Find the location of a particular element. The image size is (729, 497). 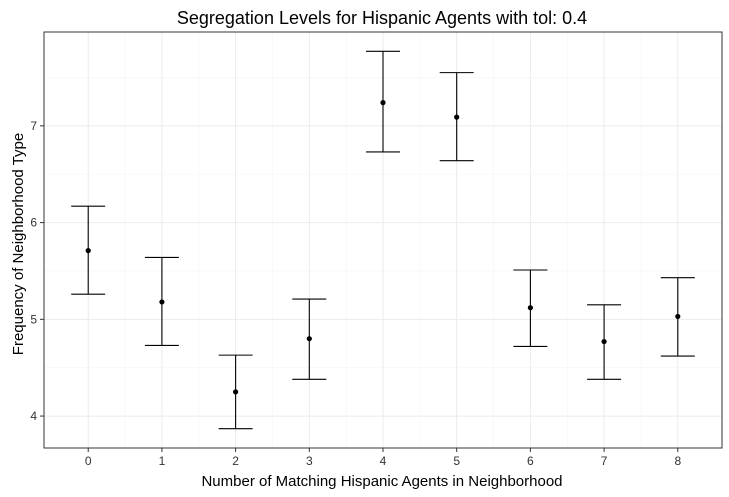

x-axis: 0 1 2 3 4 5 6 7 8 is located at coordinates (383, 458).